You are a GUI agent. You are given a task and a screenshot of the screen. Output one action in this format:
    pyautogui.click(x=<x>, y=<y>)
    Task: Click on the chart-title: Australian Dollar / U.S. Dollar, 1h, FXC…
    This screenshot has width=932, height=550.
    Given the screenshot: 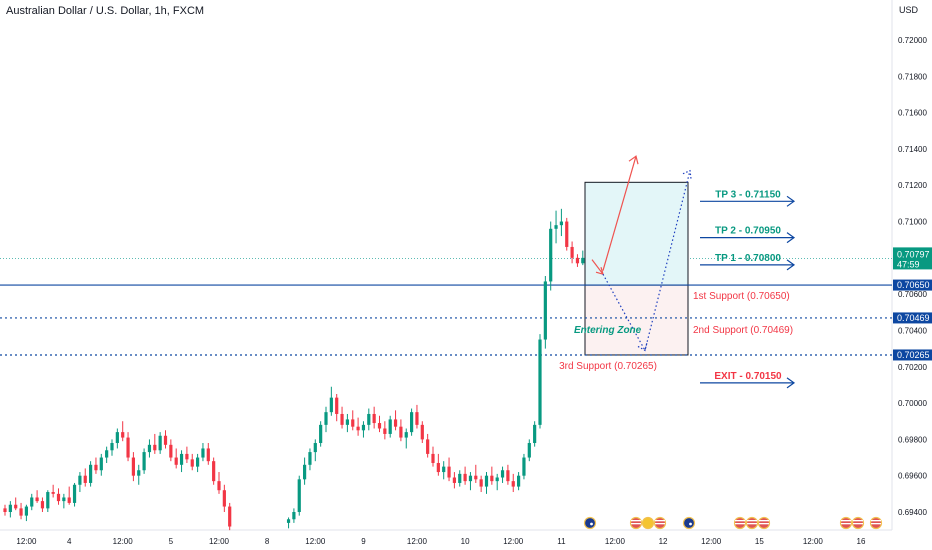 What is the action you would take?
    pyautogui.click(x=105, y=11)
    